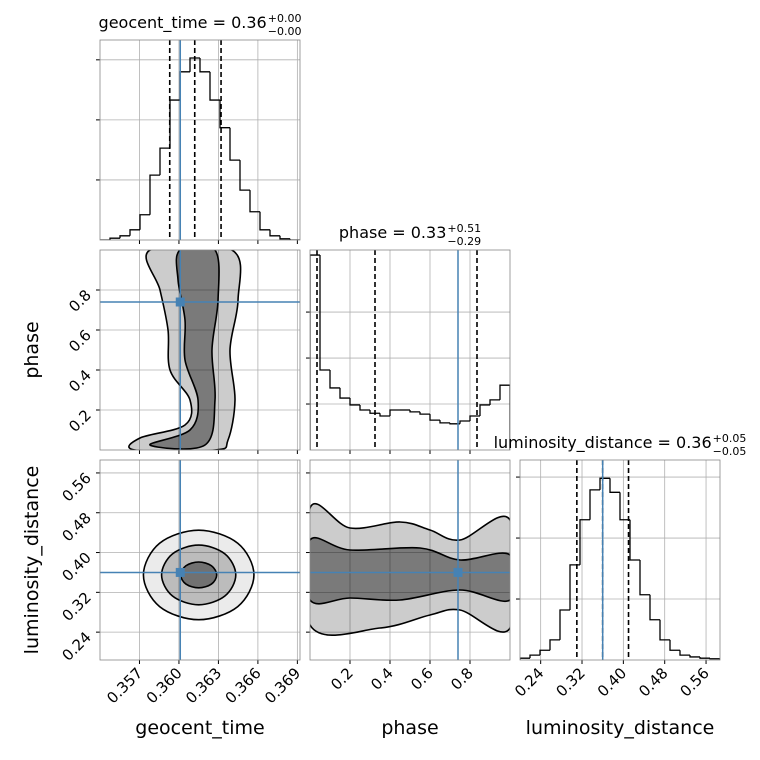  Describe the element at coordinates (620, 728) in the screenshot. I see `x-axis-label: luminosity_distance` at that location.